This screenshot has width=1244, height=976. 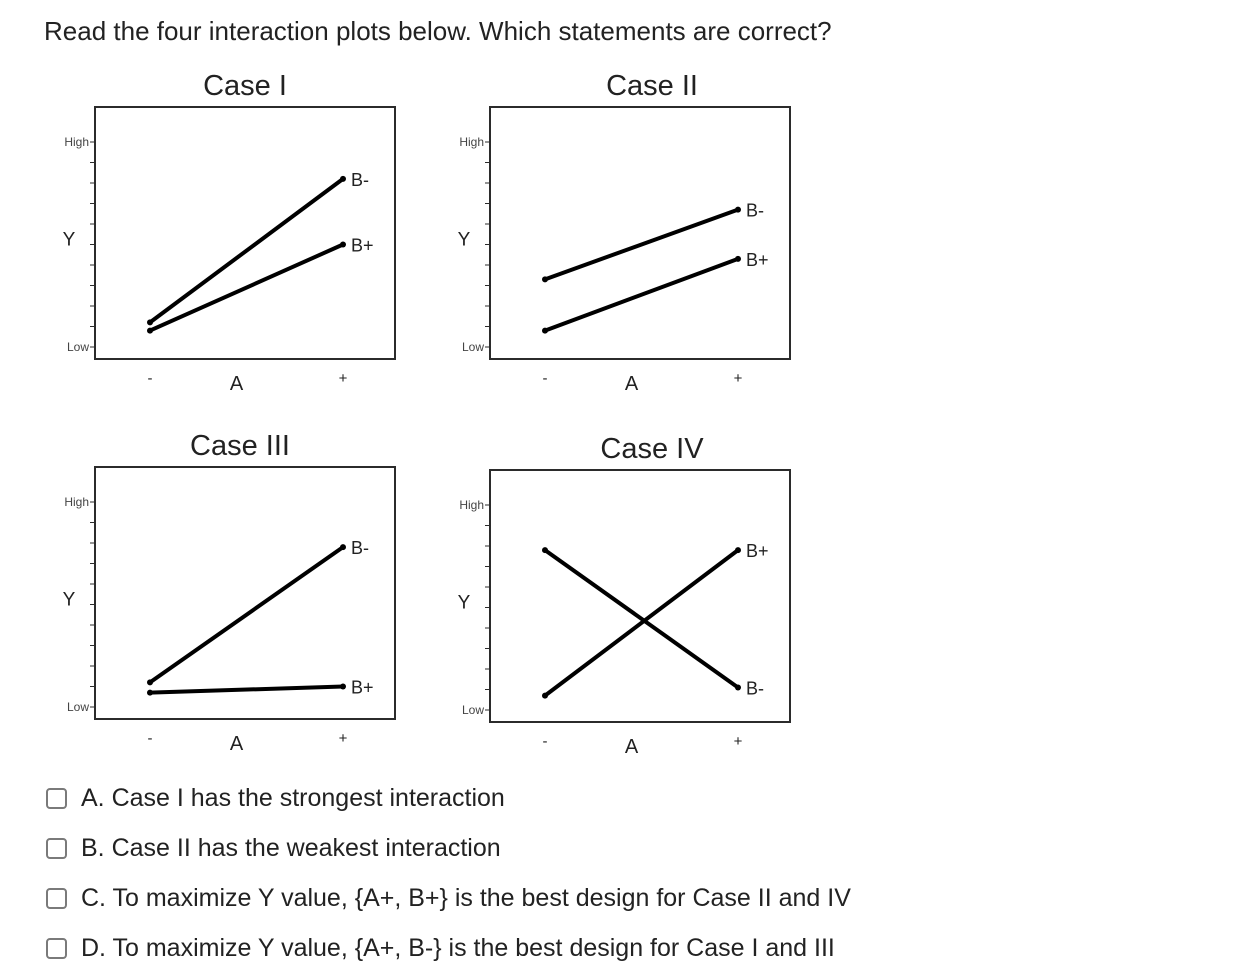 I want to click on case-3-title: Case III, so click(x=240, y=446).